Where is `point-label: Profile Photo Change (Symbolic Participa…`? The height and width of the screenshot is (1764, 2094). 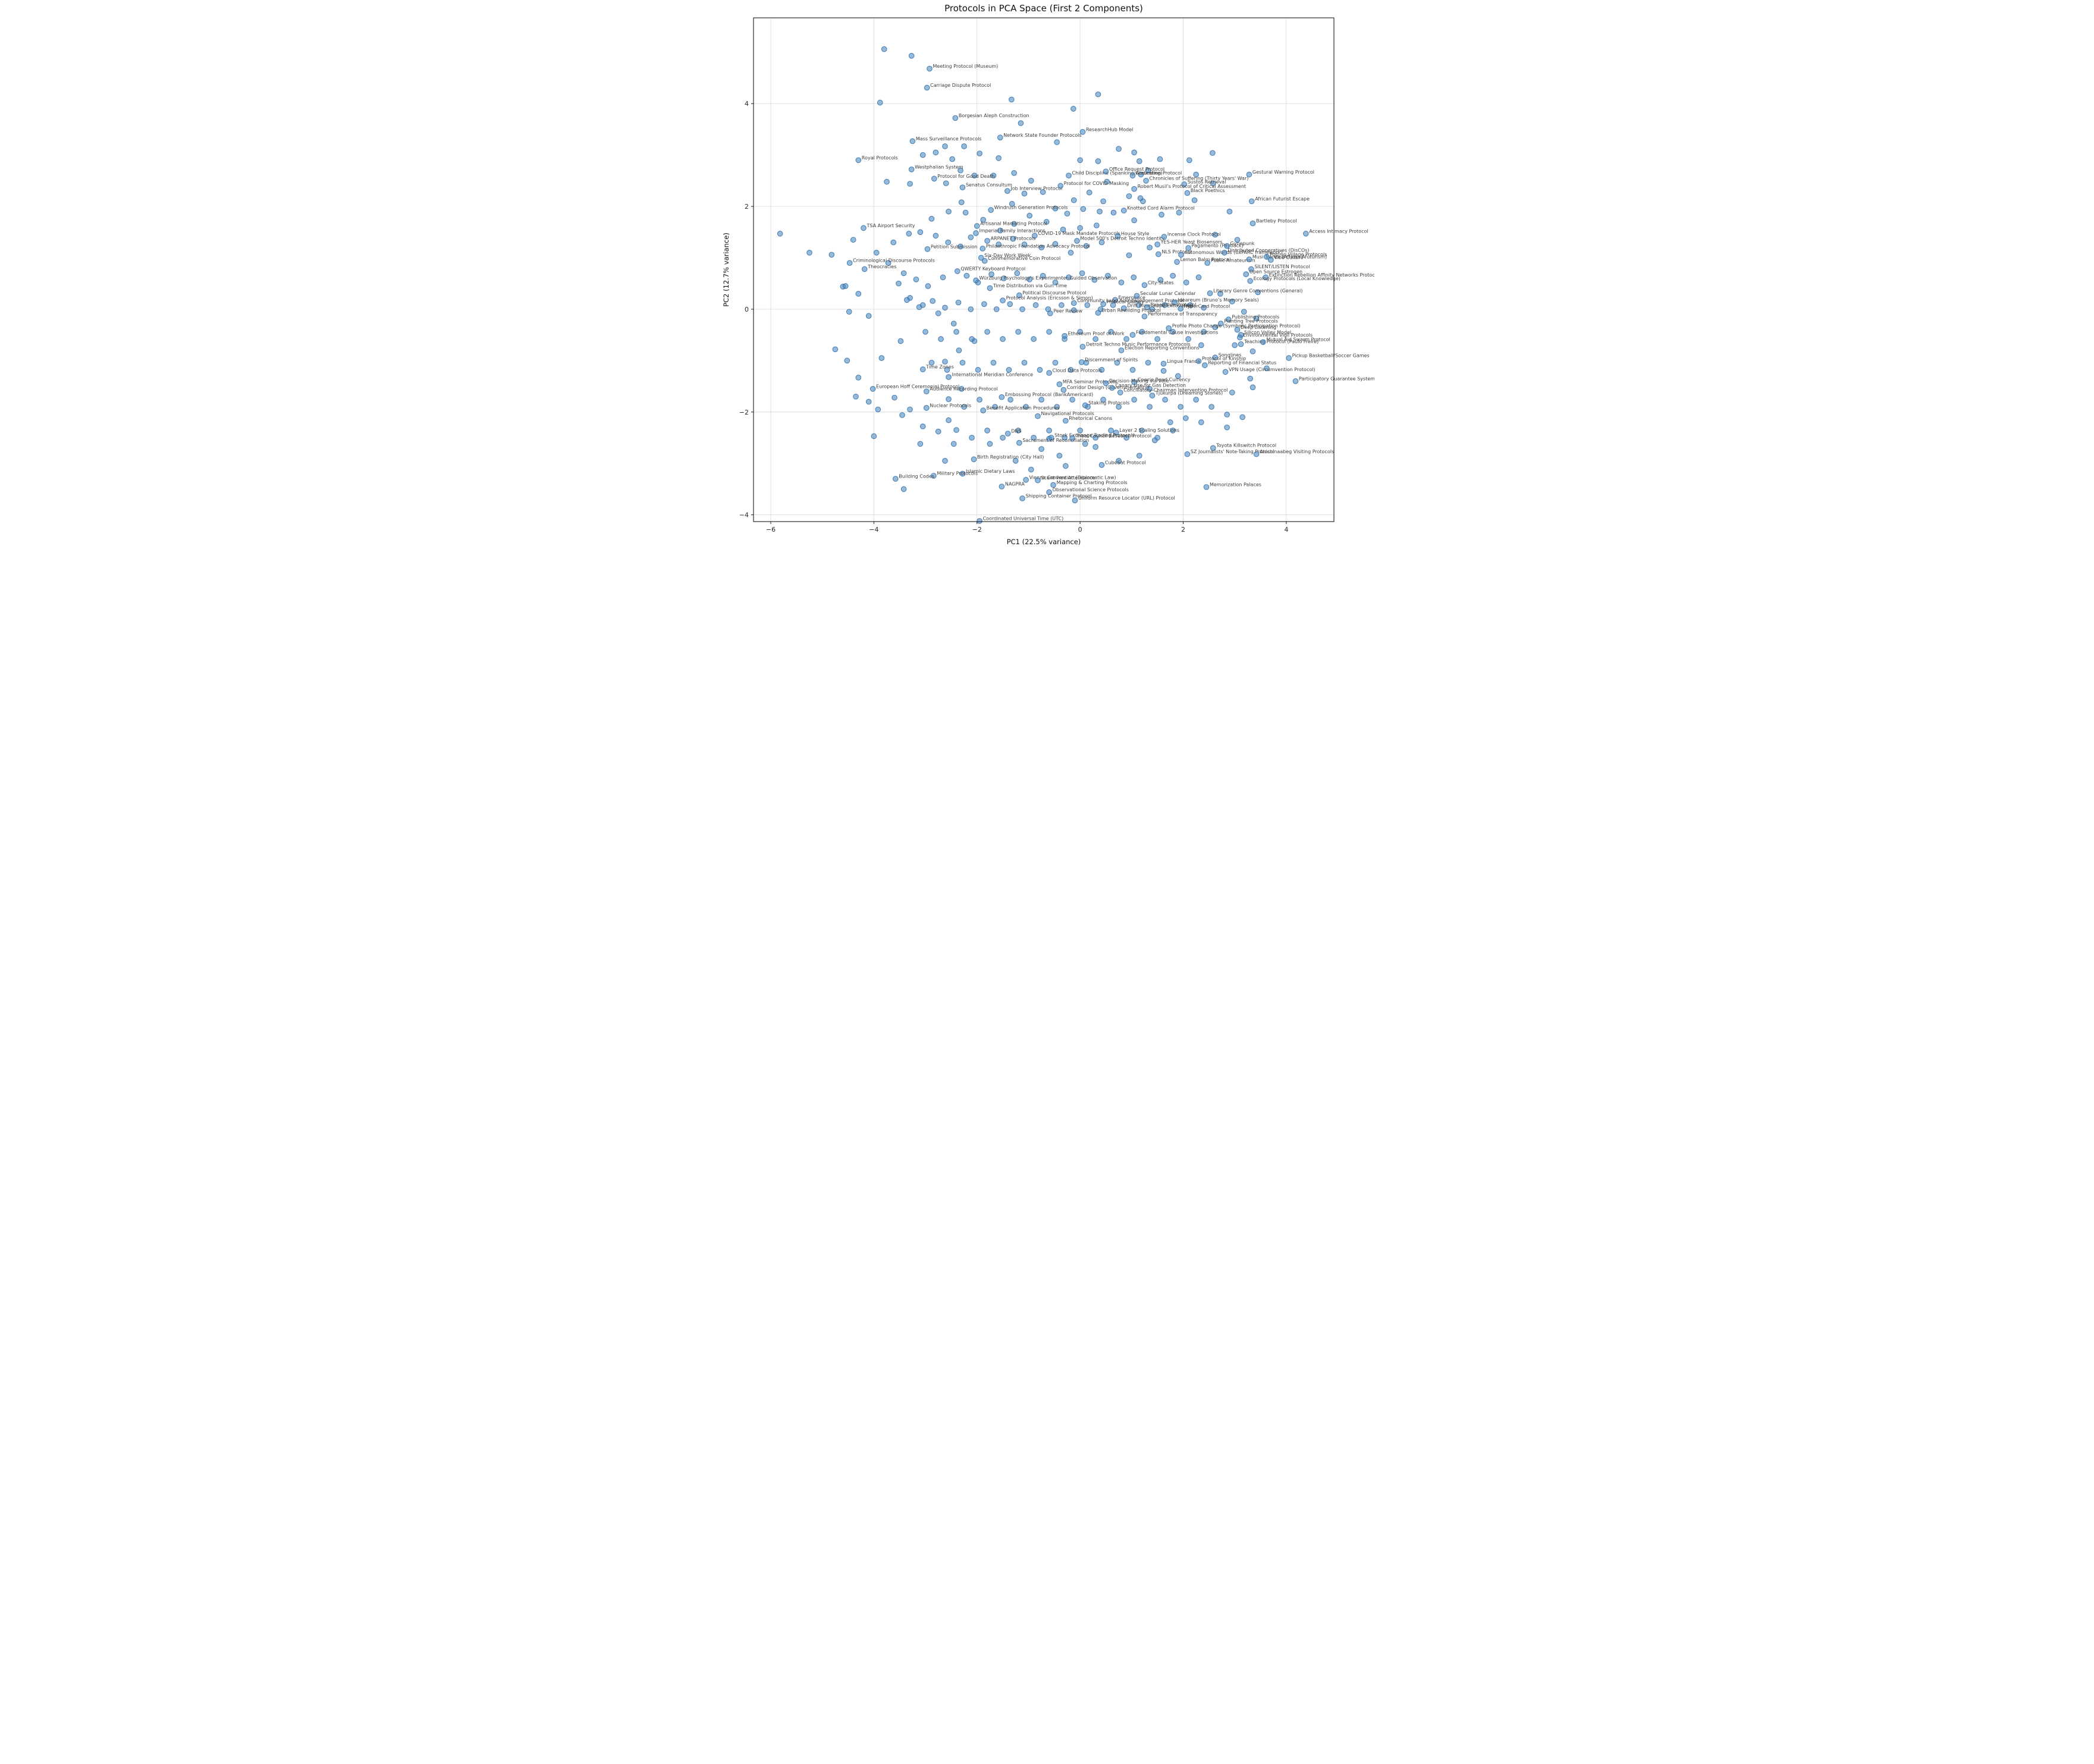 point-label: Profile Photo Change (Symbolic Participa… is located at coordinates (1236, 325).